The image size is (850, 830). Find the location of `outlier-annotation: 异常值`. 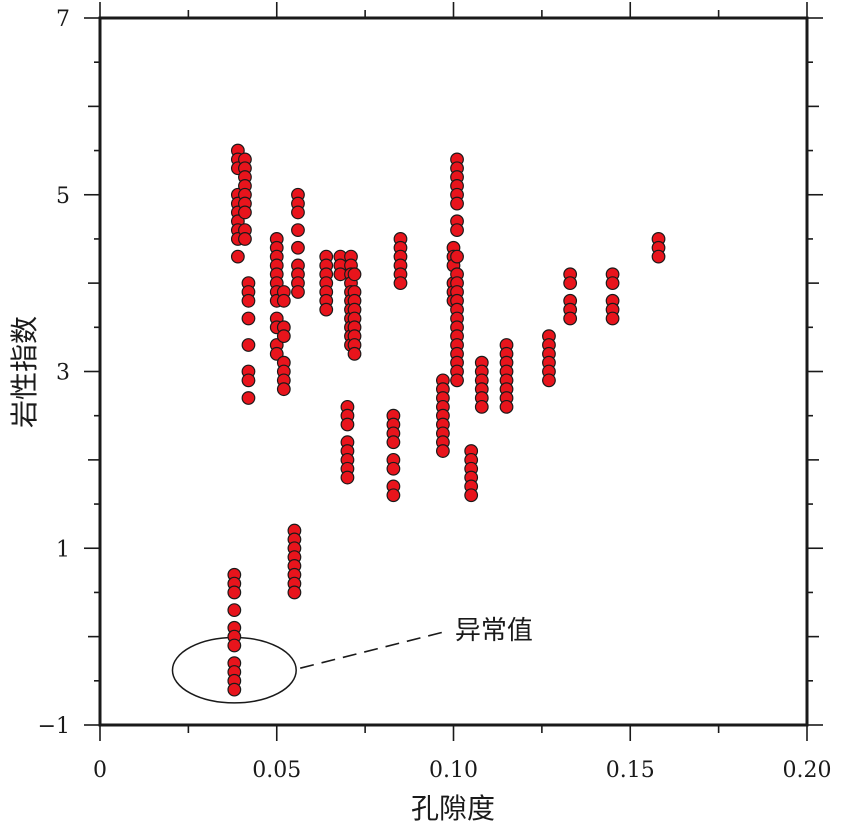

outlier-annotation: 异常值 is located at coordinates (352, 660).